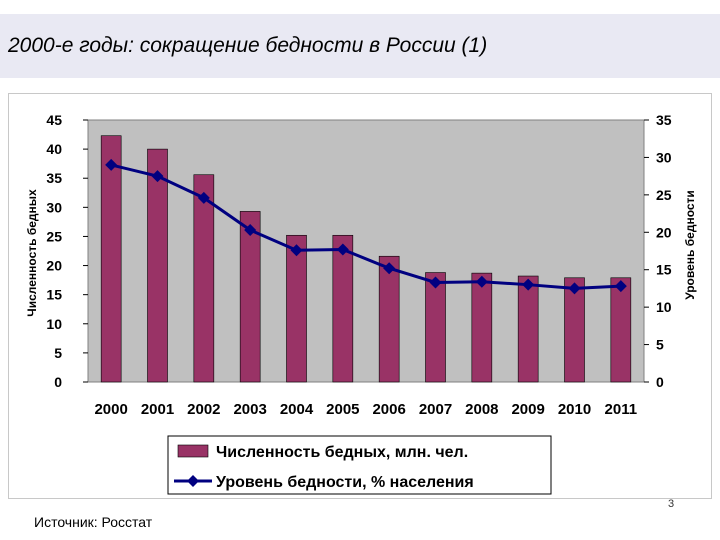 The height and width of the screenshot is (540, 720). What do you see at coordinates (620, 286) in the screenshot?
I see `line-point-2011` at bounding box center [620, 286].